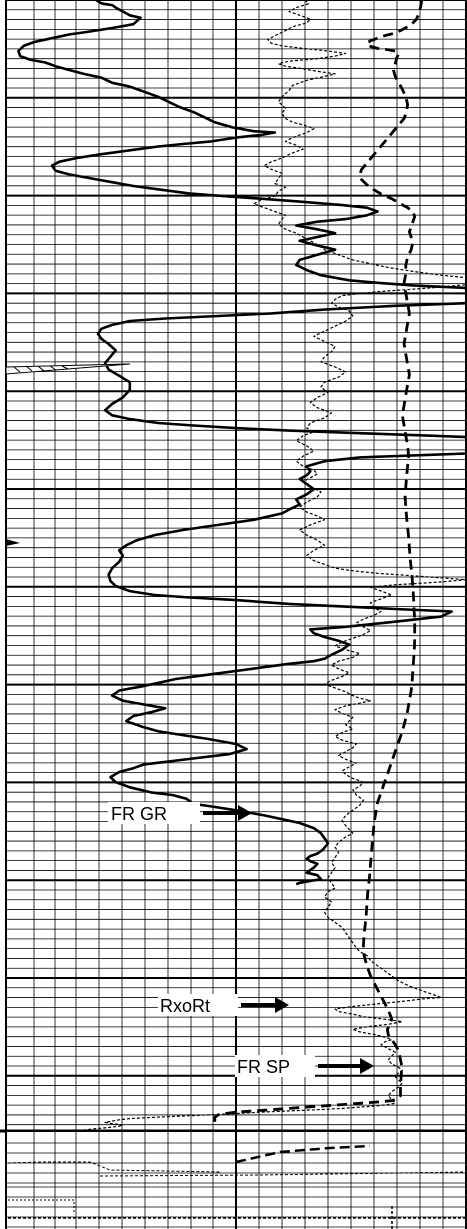 This screenshot has width=467, height=1229. I want to click on fr-sp-arrow-head, so click(367, 1066).